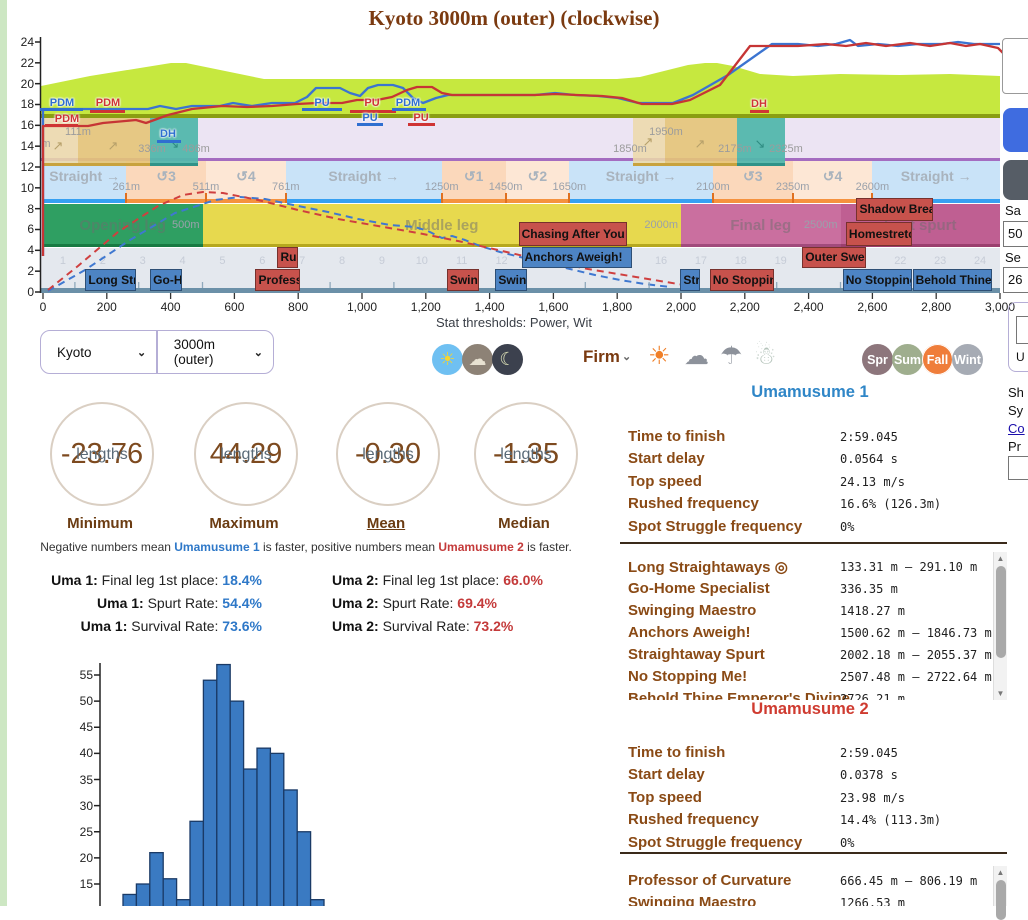  What do you see at coordinates (215, 352) in the screenshot?
I see `distance-select: 3000m (outer) ⌄` at bounding box center [215, 352].